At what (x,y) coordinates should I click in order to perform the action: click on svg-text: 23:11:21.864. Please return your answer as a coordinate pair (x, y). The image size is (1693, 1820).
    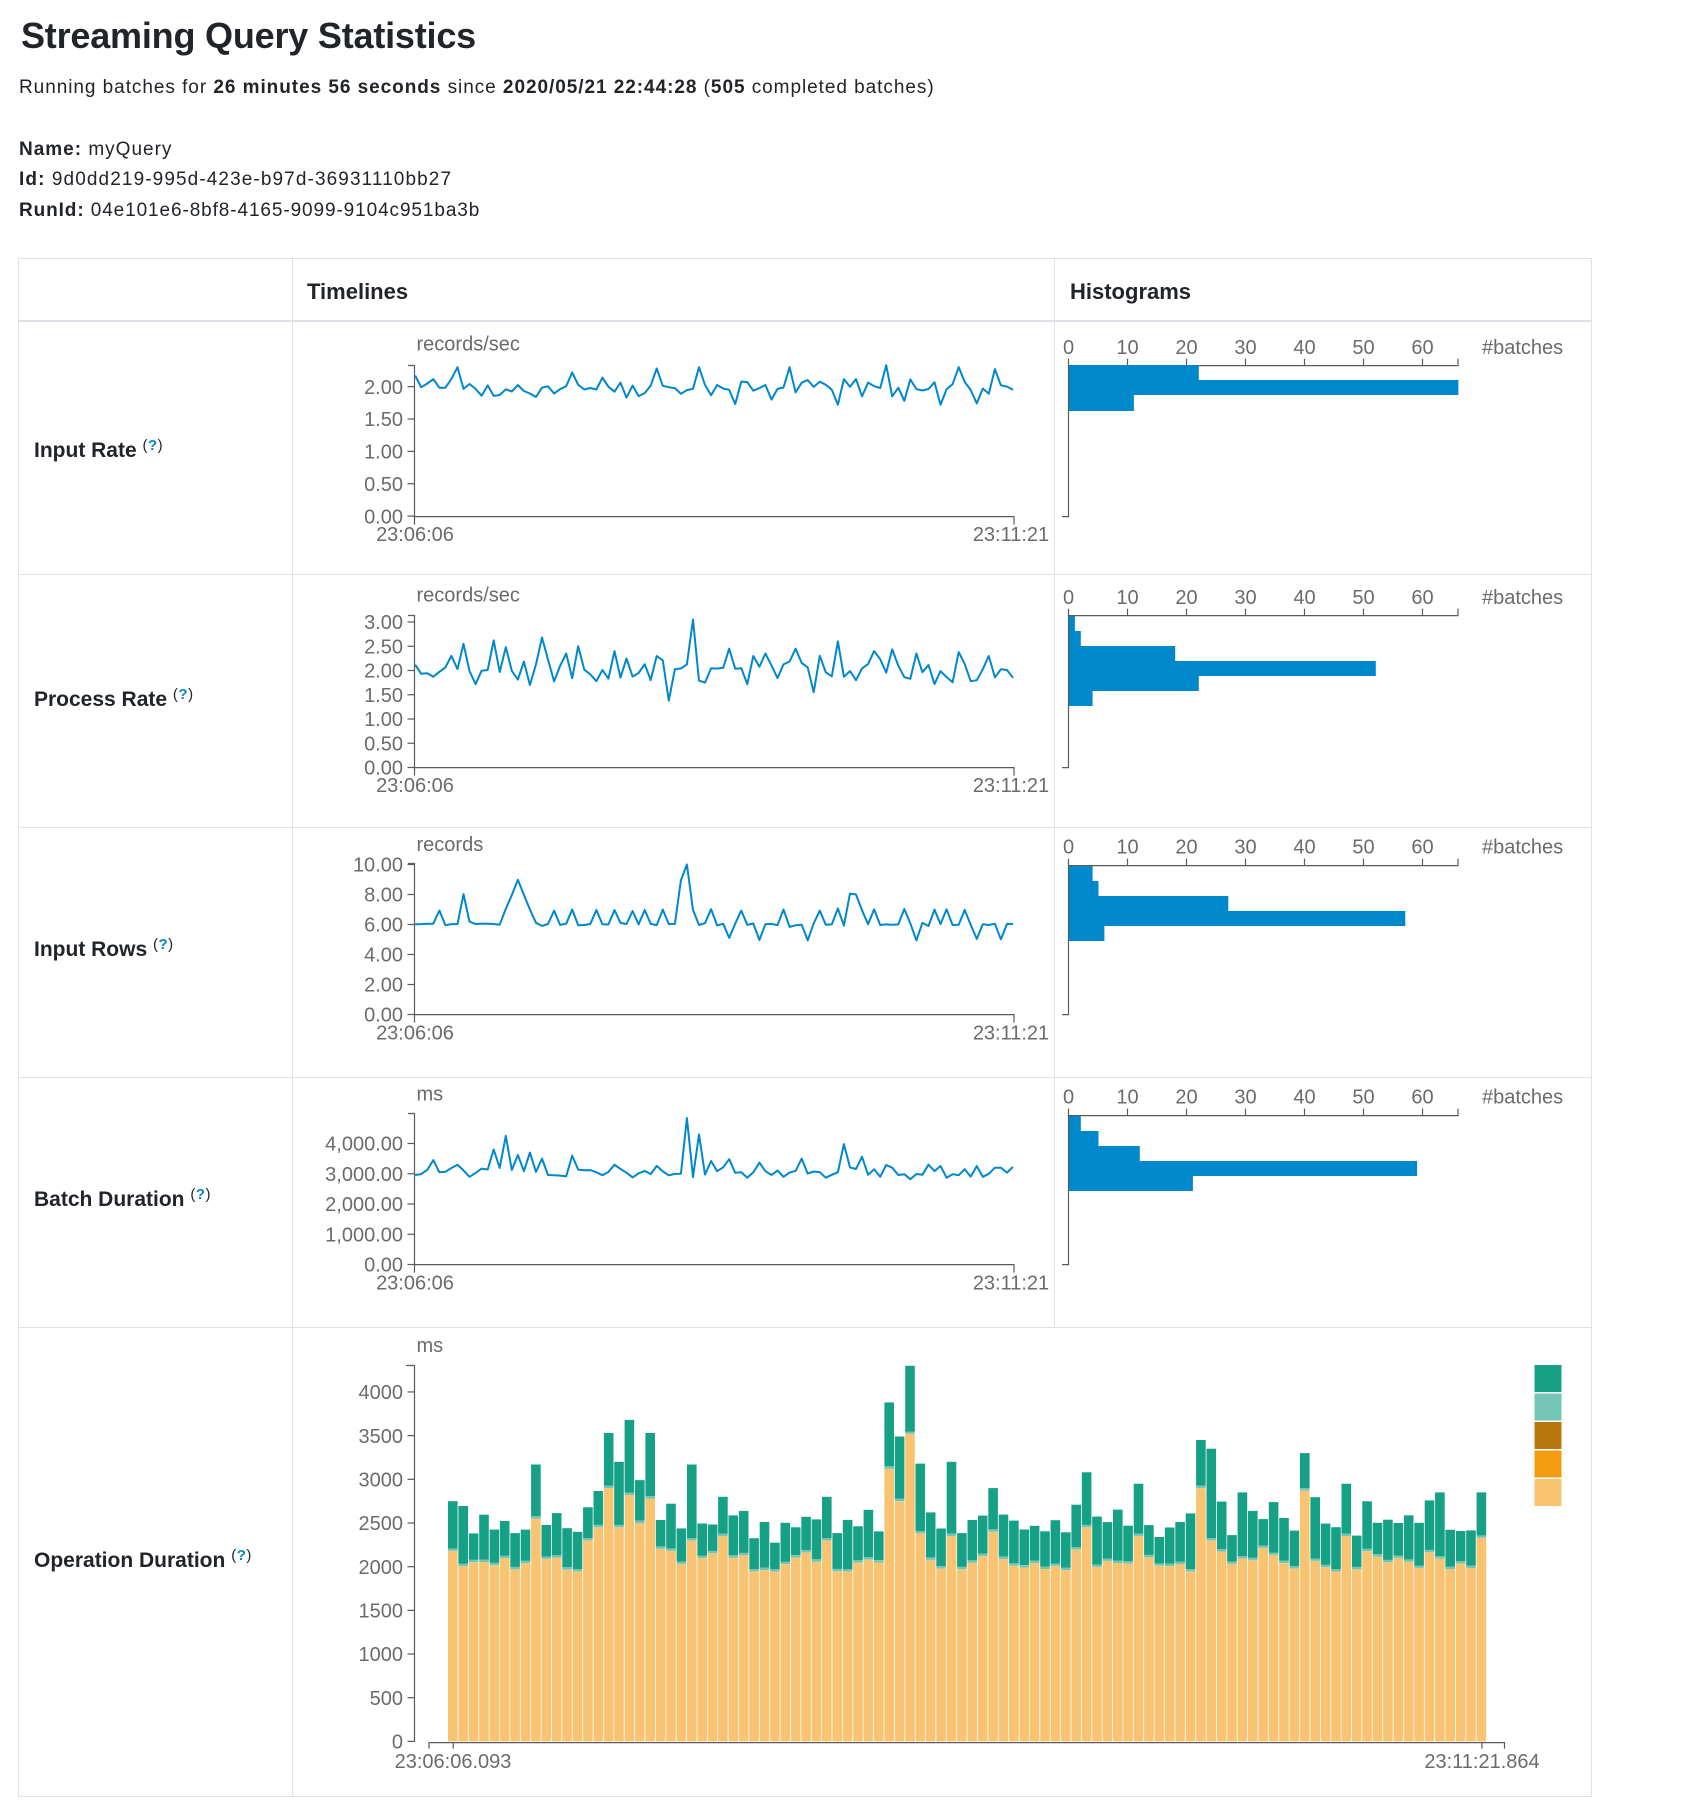
    Looking at the image, I should click on (1481, 1762).